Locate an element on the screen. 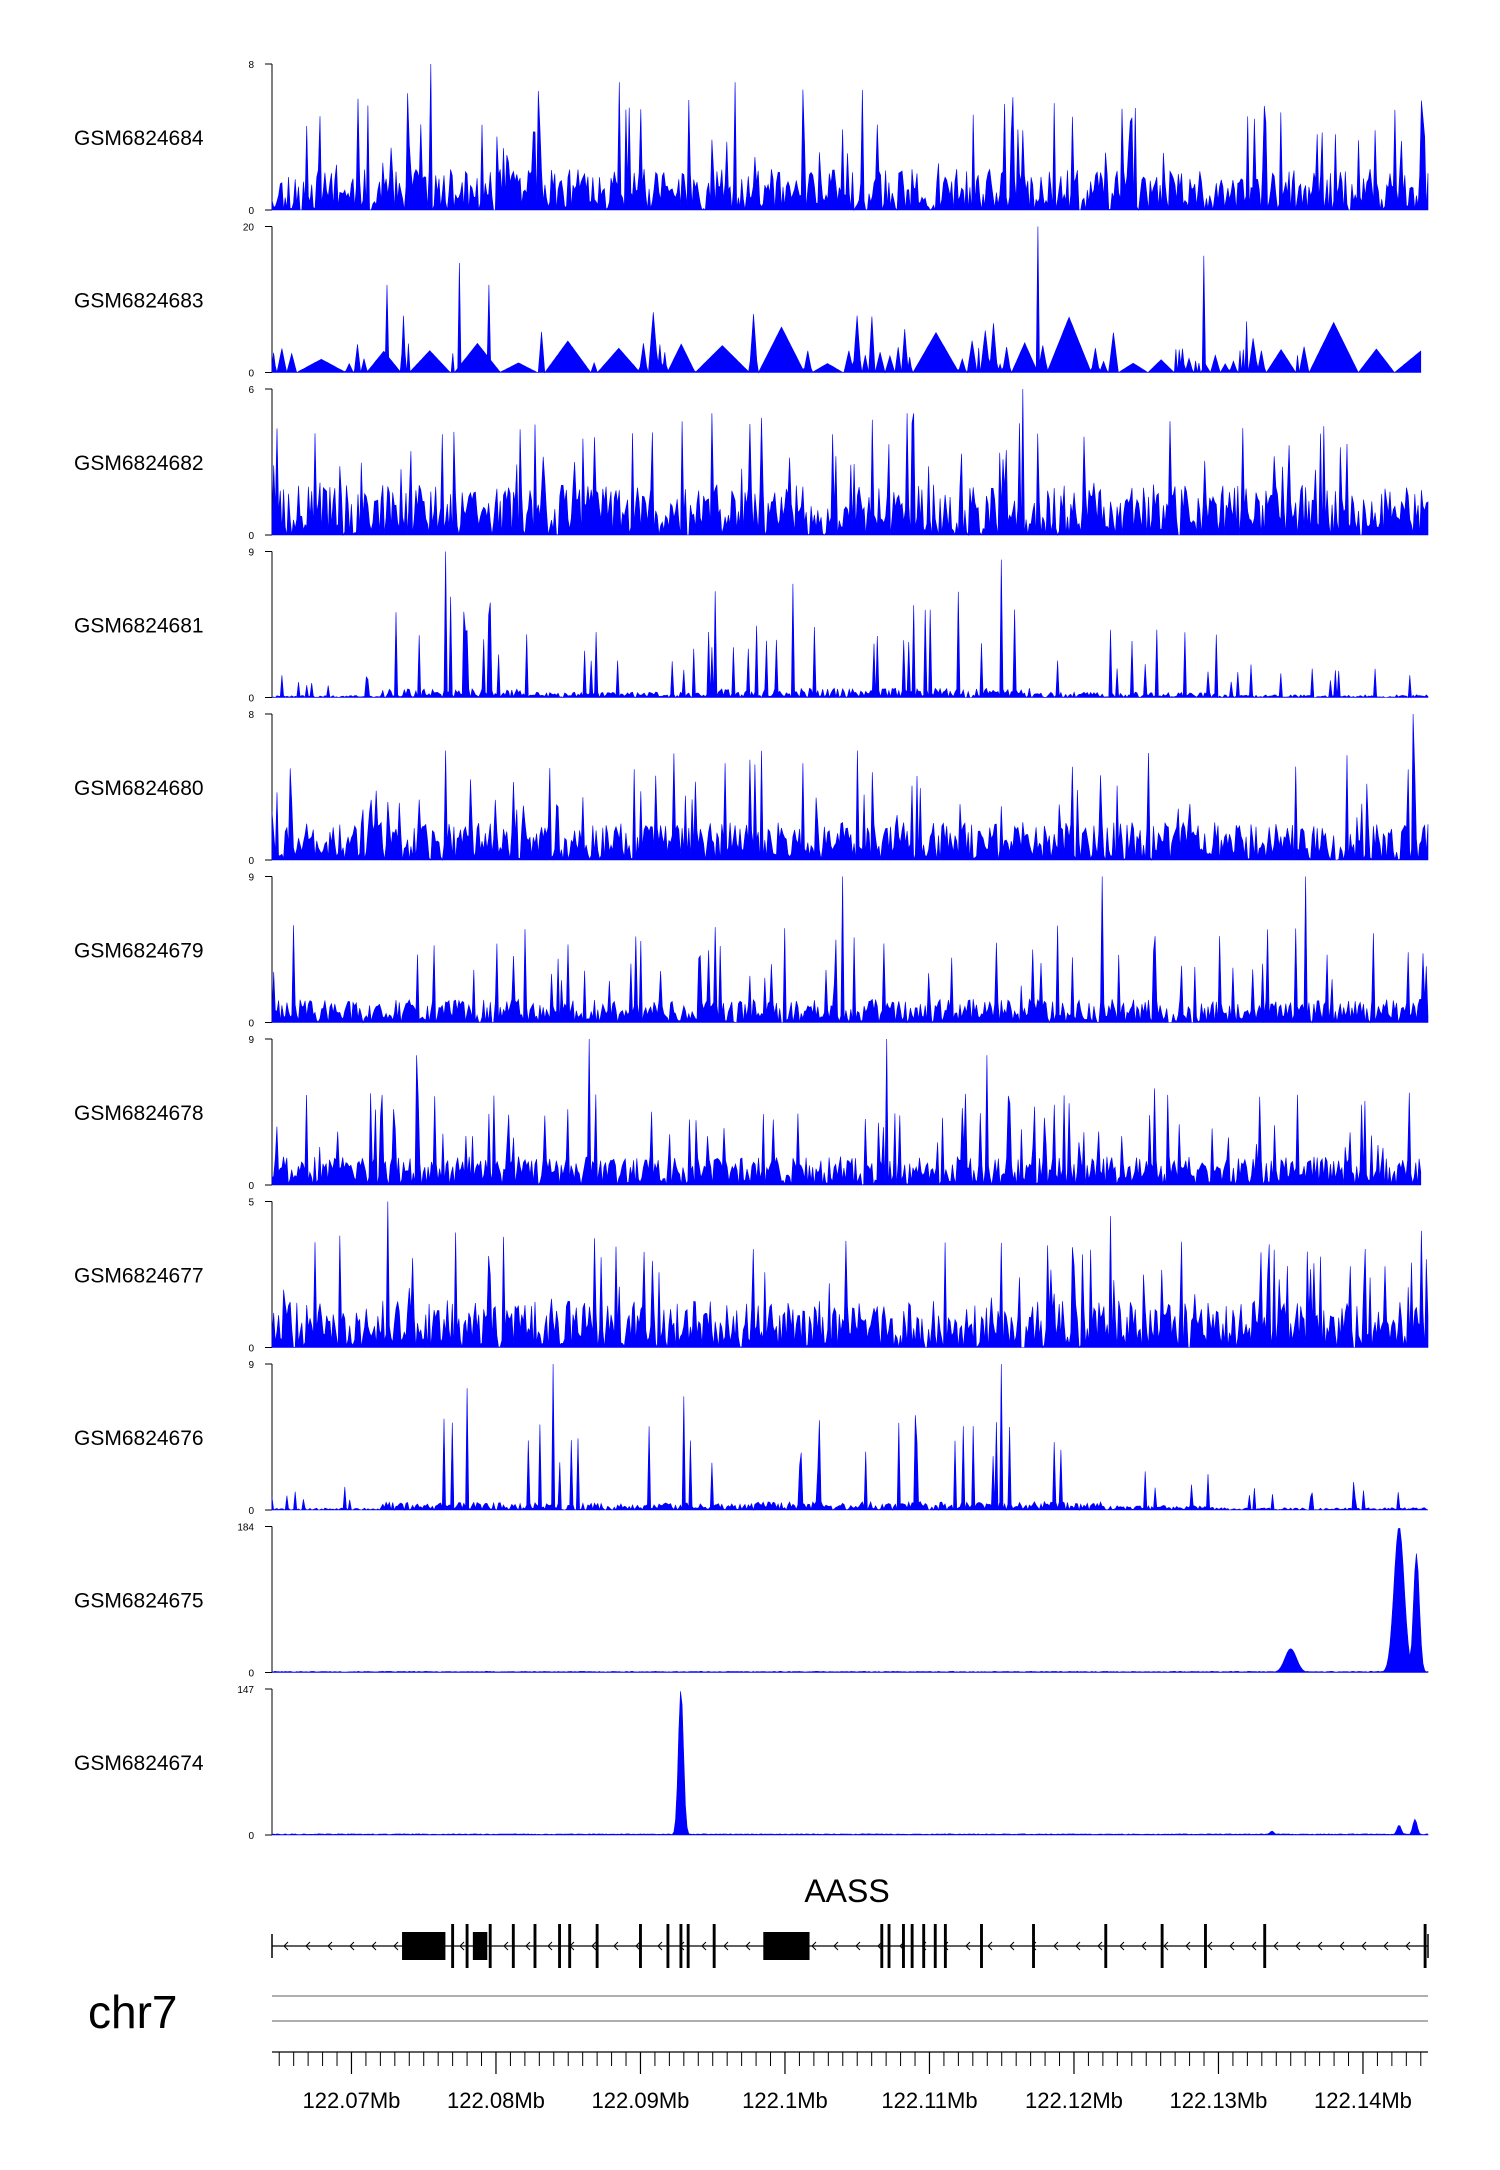 The width and height of the screenshot is (1500, 2170). x-tick-label: 122.08Mb is located at coordinates (496, 2100).